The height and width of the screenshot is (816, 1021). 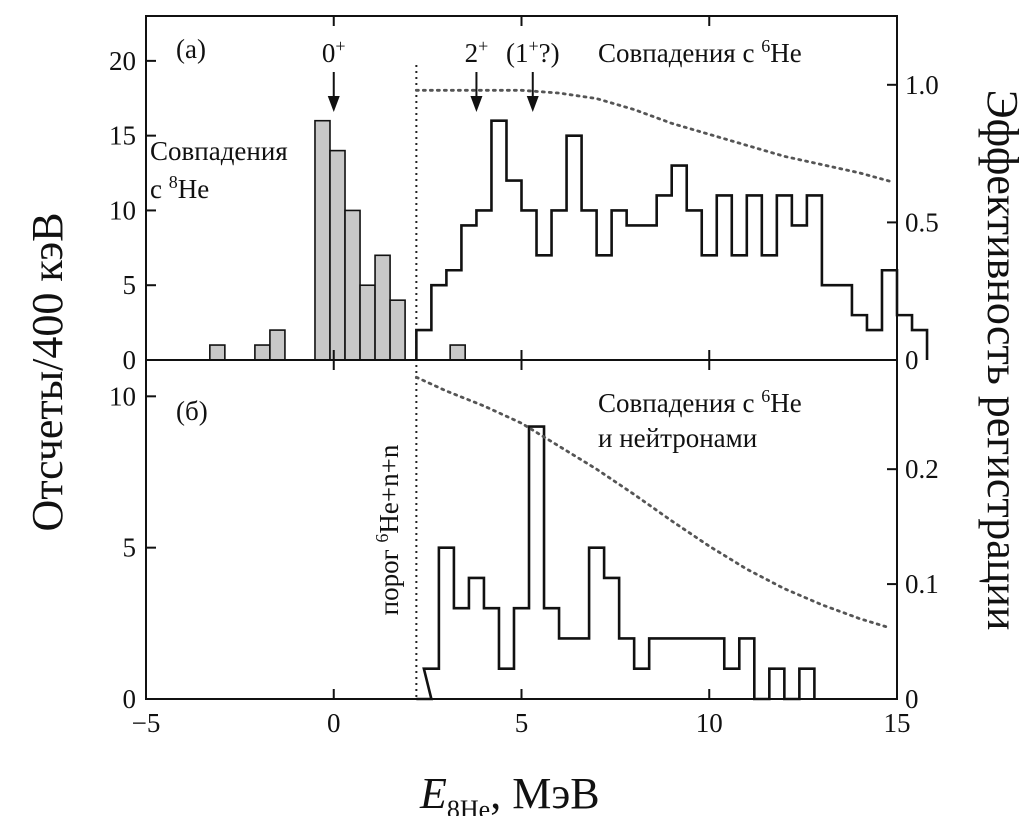 What do you see at coordinates (334, 52) in the screenshot?
I see `peak-label: 0+` at bounding box center [334, 52].